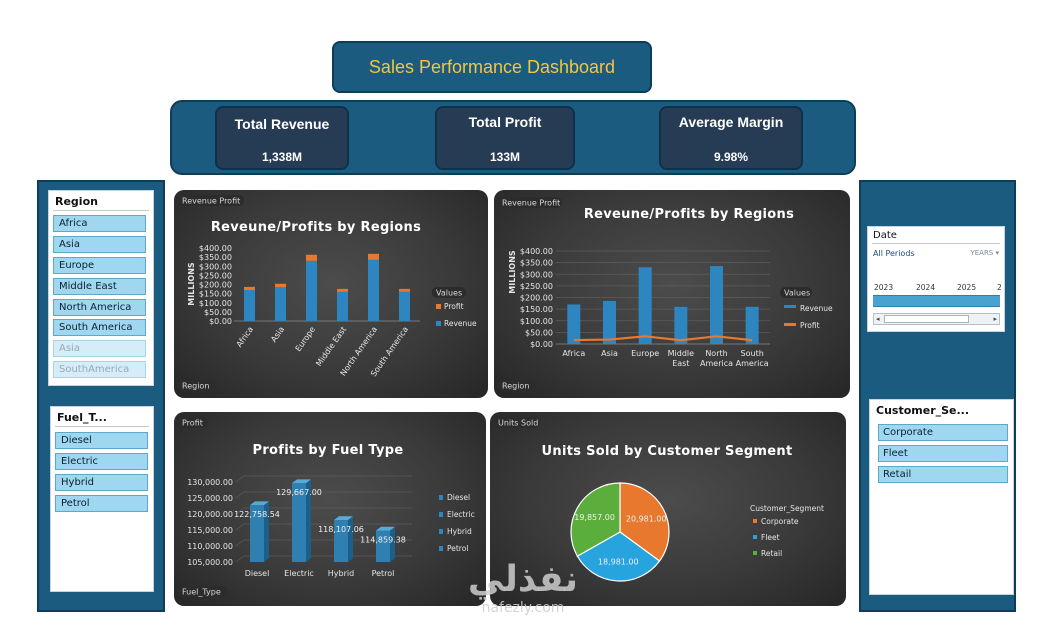  I want to click on field-button-values: Units Sold, so click(517, 422).